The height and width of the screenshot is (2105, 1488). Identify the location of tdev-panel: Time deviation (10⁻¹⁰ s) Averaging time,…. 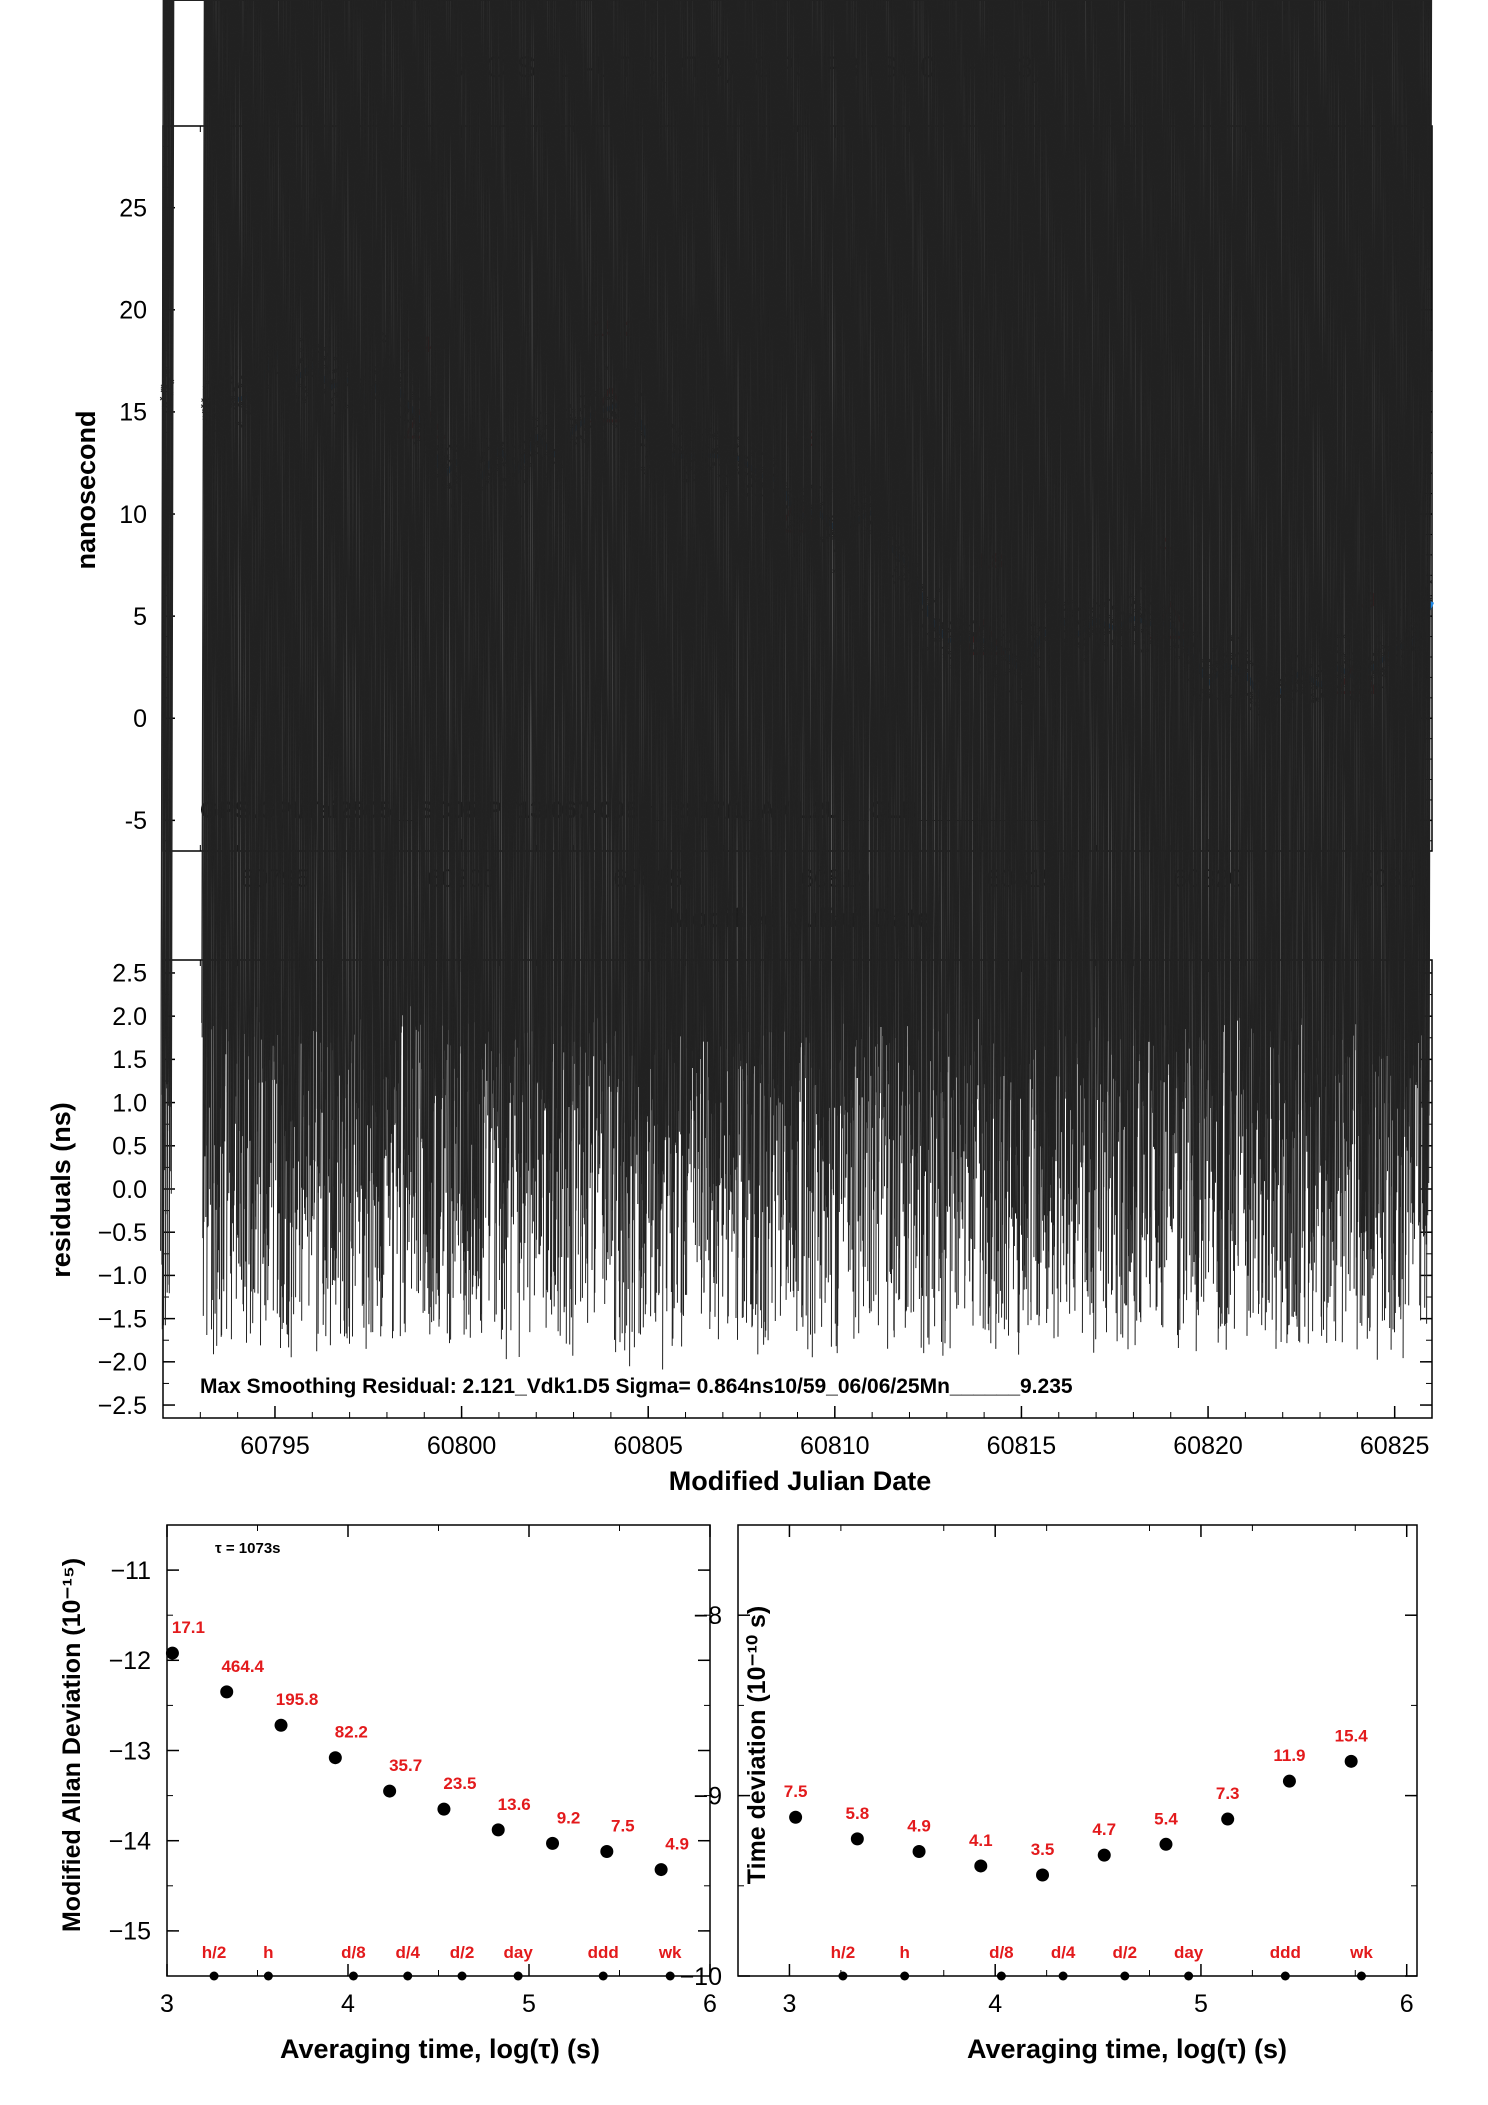
(1015, 1835).